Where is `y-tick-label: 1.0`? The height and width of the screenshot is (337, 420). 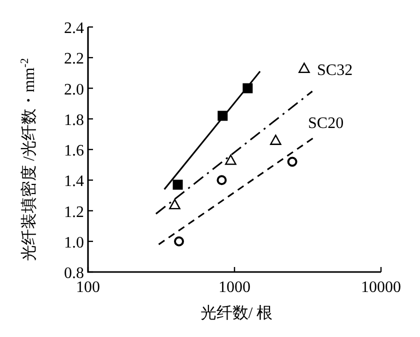
y-tick-label: 1.0 is located at coordinates (74, 243).